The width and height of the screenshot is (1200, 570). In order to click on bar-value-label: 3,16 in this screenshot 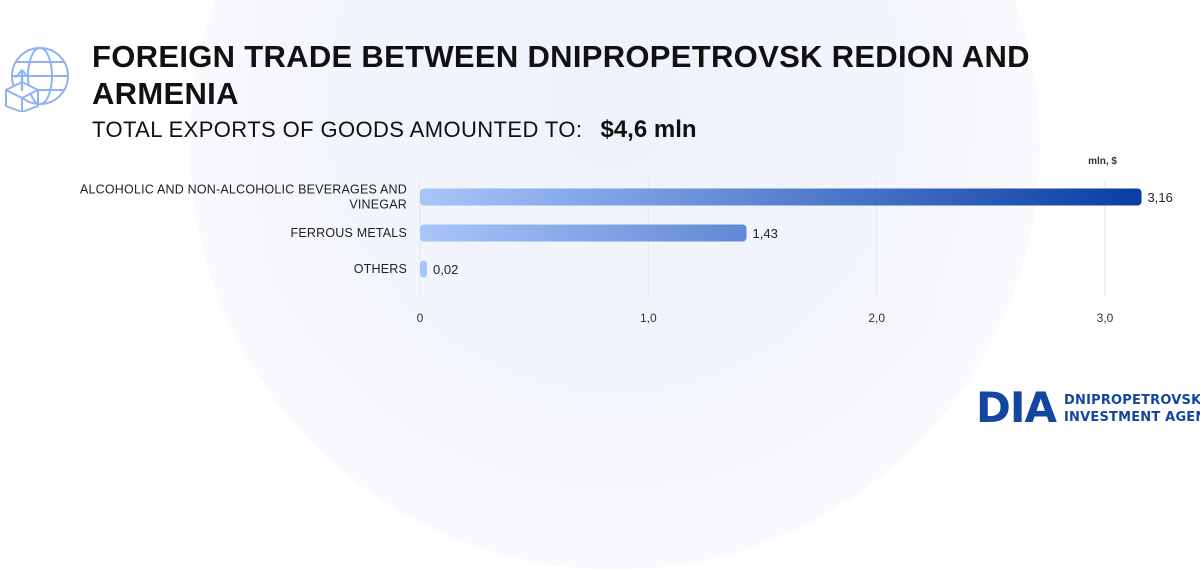, I will do `click(1160, 197)`.